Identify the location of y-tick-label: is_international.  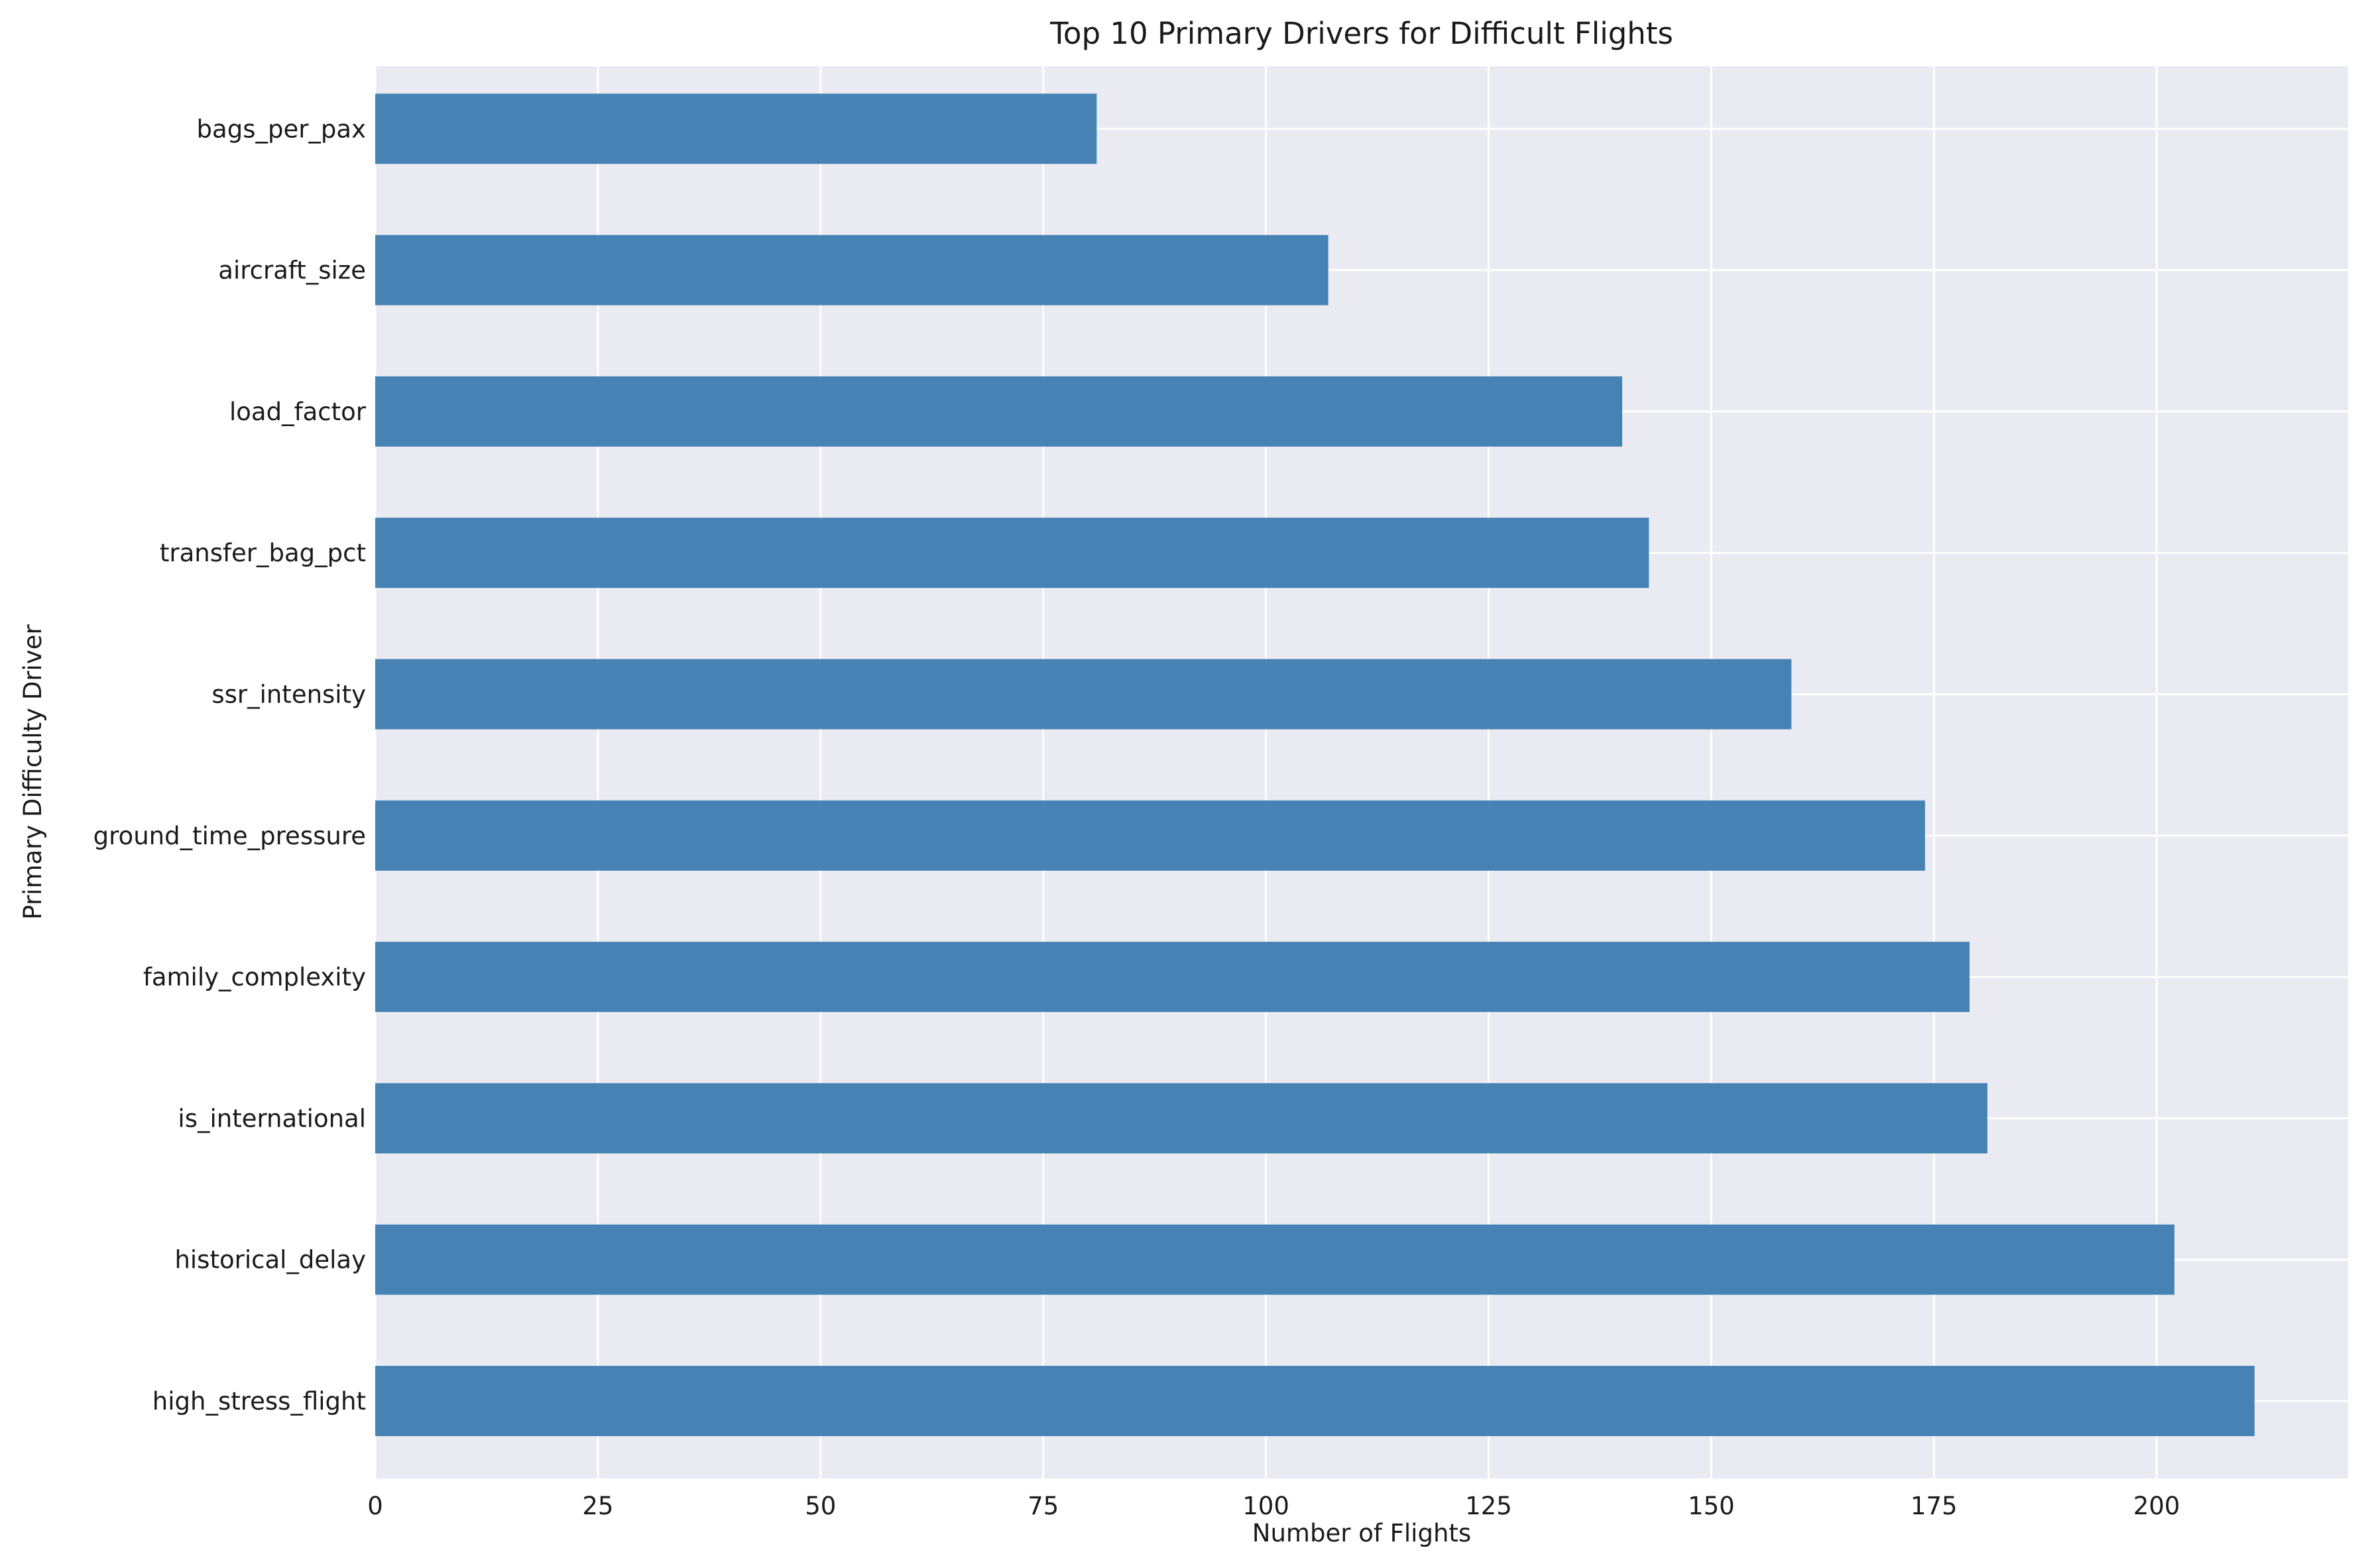
(272, 1118).